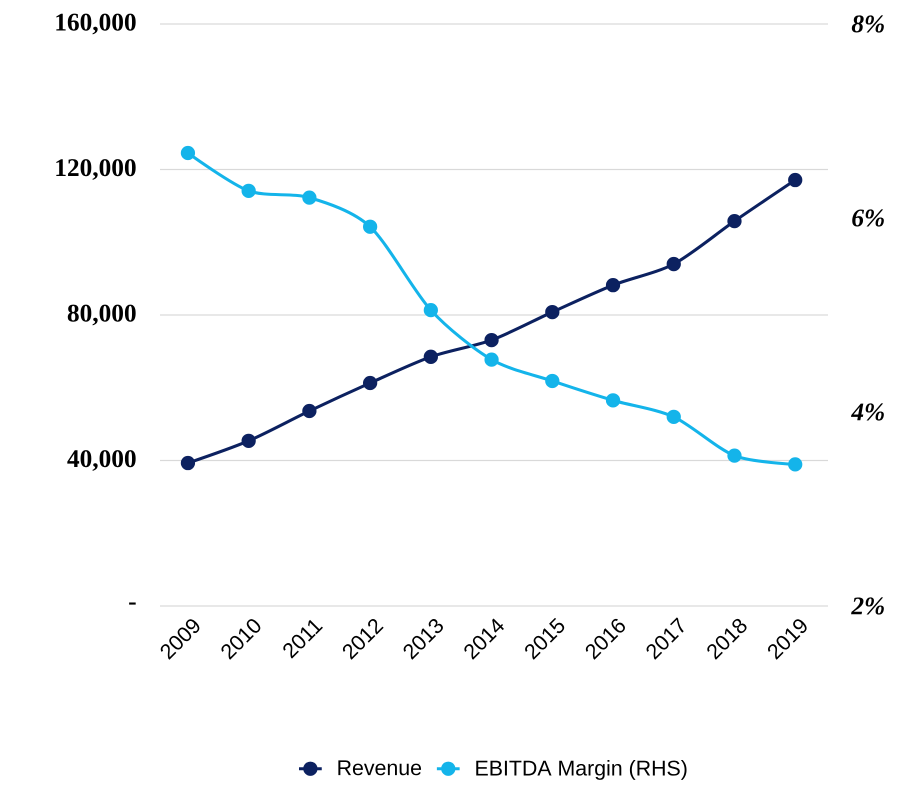  Describe the element at coordinates (867, 606) in the screenshot. I see `y2-tick-label: 2%` at that location.